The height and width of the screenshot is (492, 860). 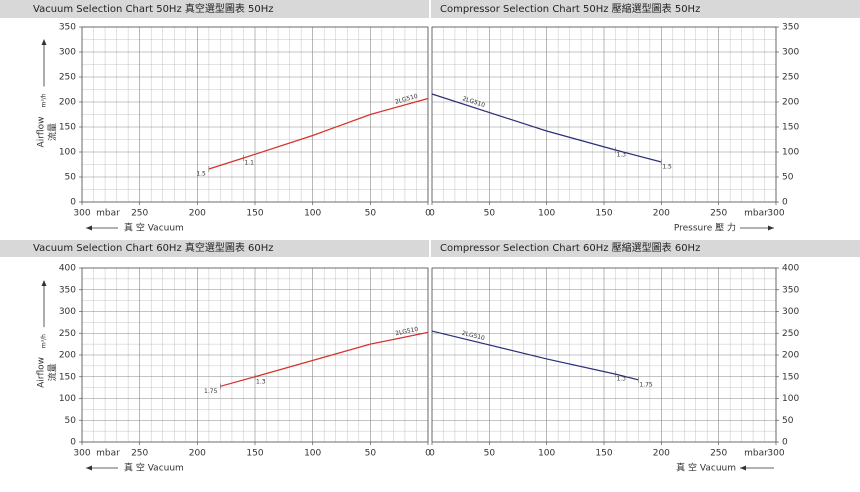 I want to click on chart-title: Vacuum Selection Chart 60Hz 真空選型圖表 60Hz, so click(x=153, y=247).